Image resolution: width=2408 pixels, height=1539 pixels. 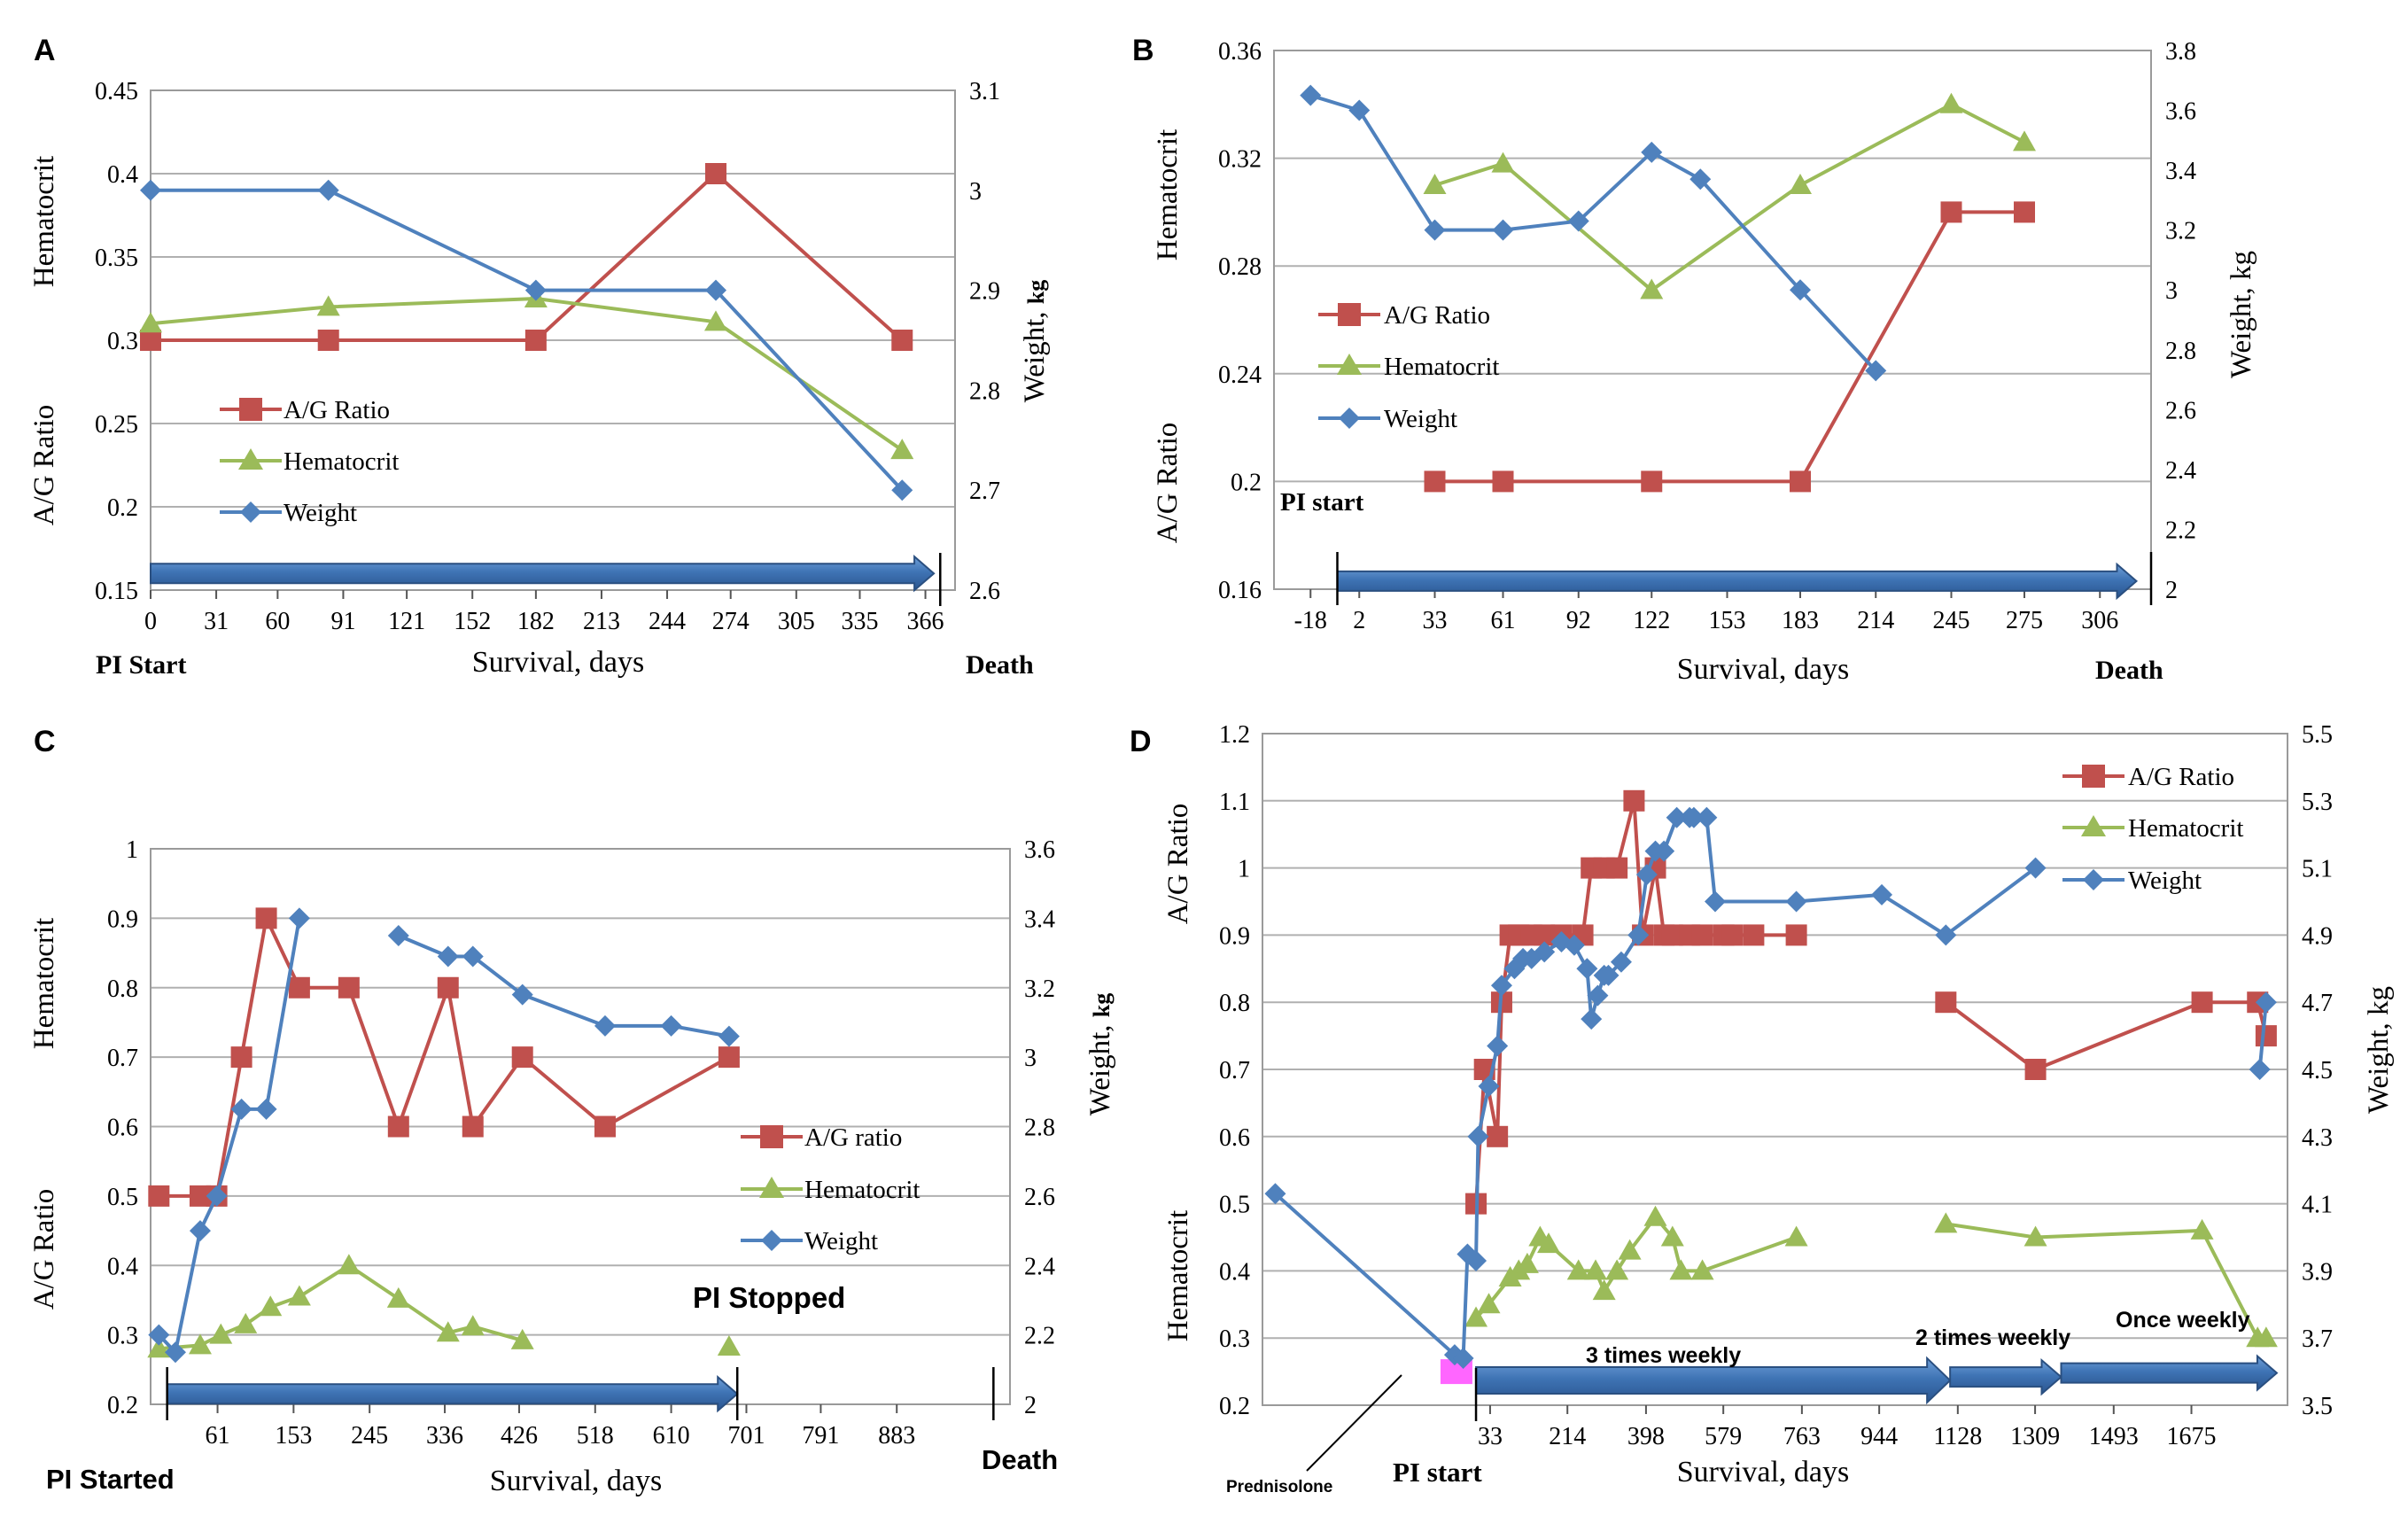 I want to click on x-tick-label: 33, so click(x=1491, y=1437).